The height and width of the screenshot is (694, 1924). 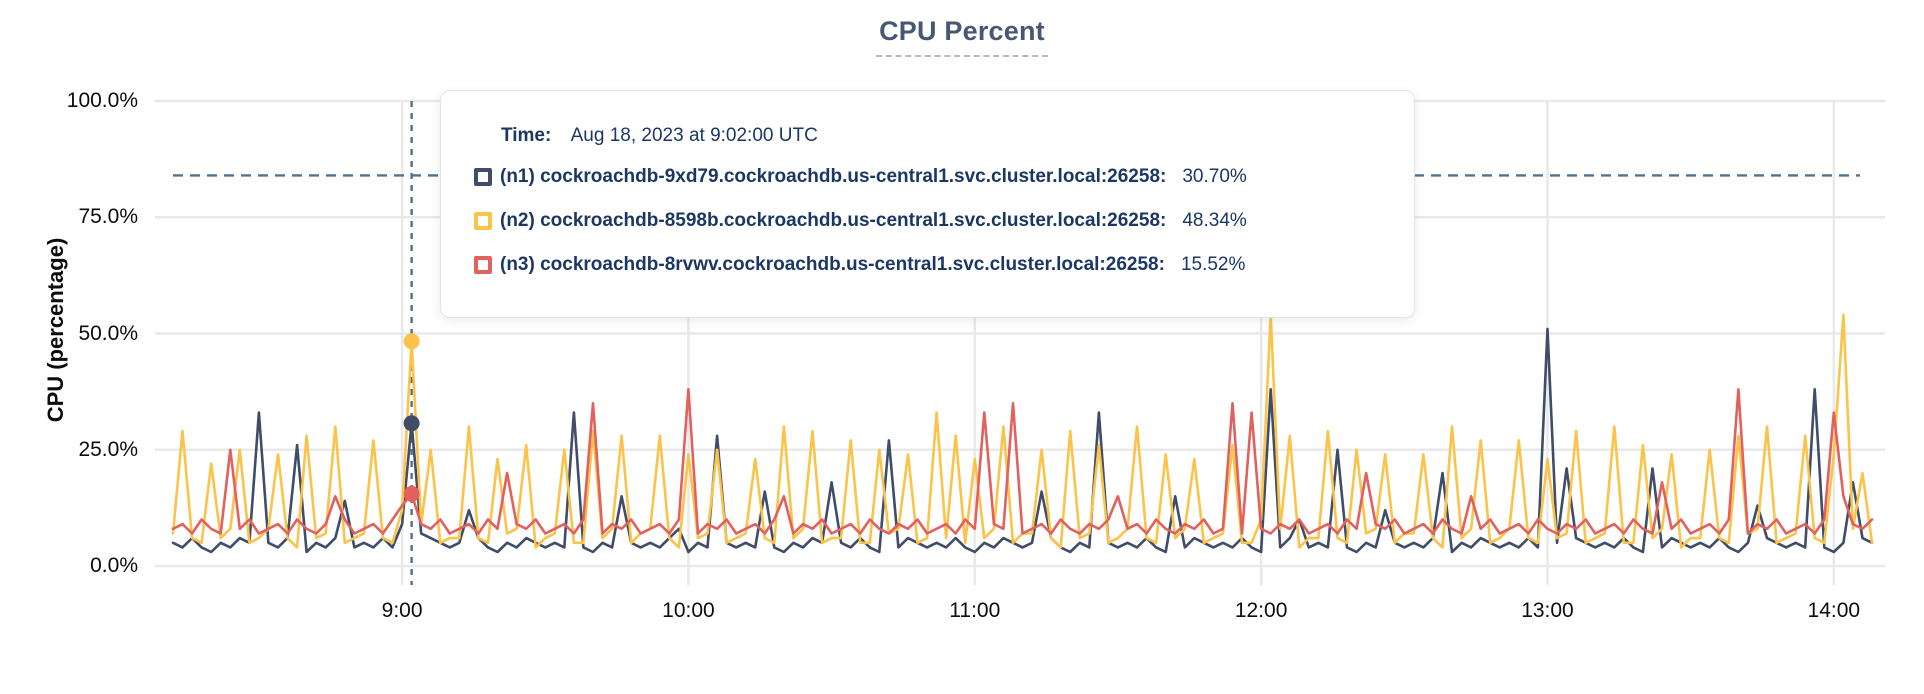 What do you see at coordinates (114, 565) in the screenshot?
I see `y-tick-label: 0.0%` at bounding box center [114, 565].